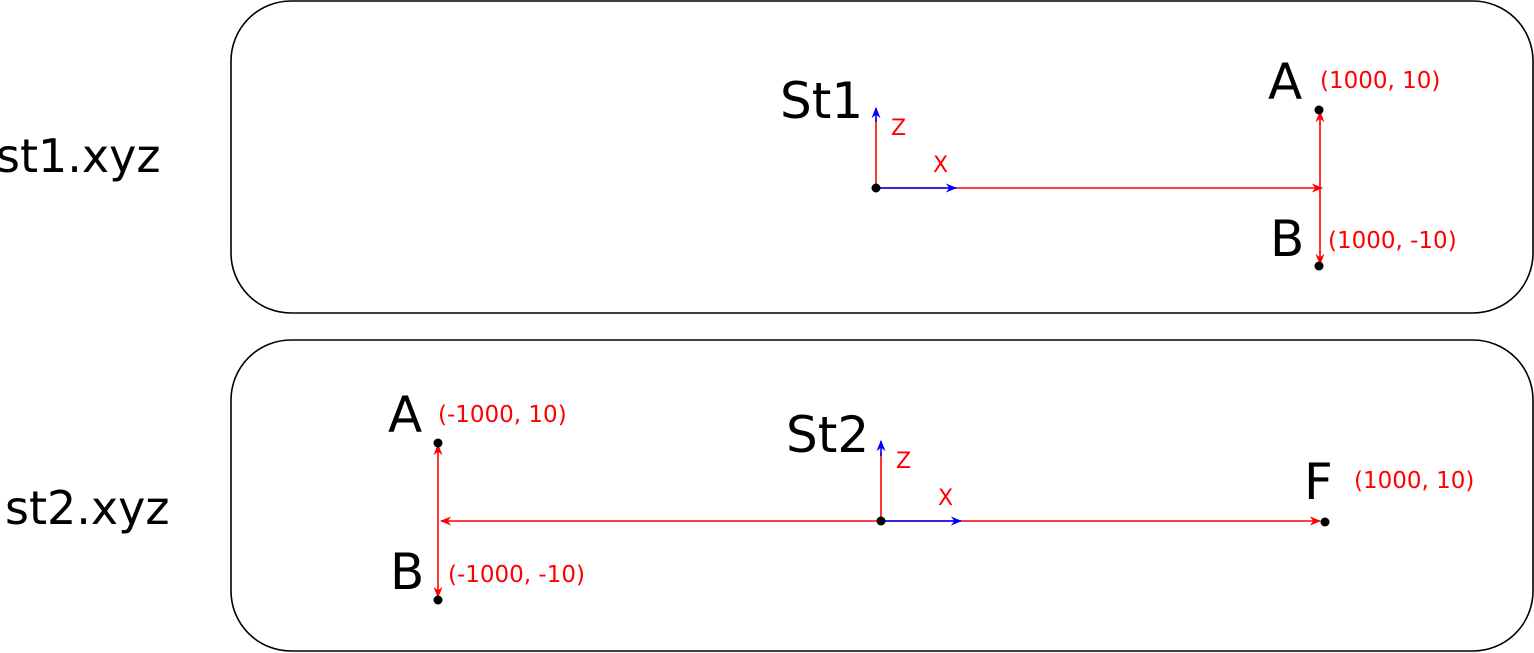  I want to click on x-axis-label-st2: X, so click(945, 498).